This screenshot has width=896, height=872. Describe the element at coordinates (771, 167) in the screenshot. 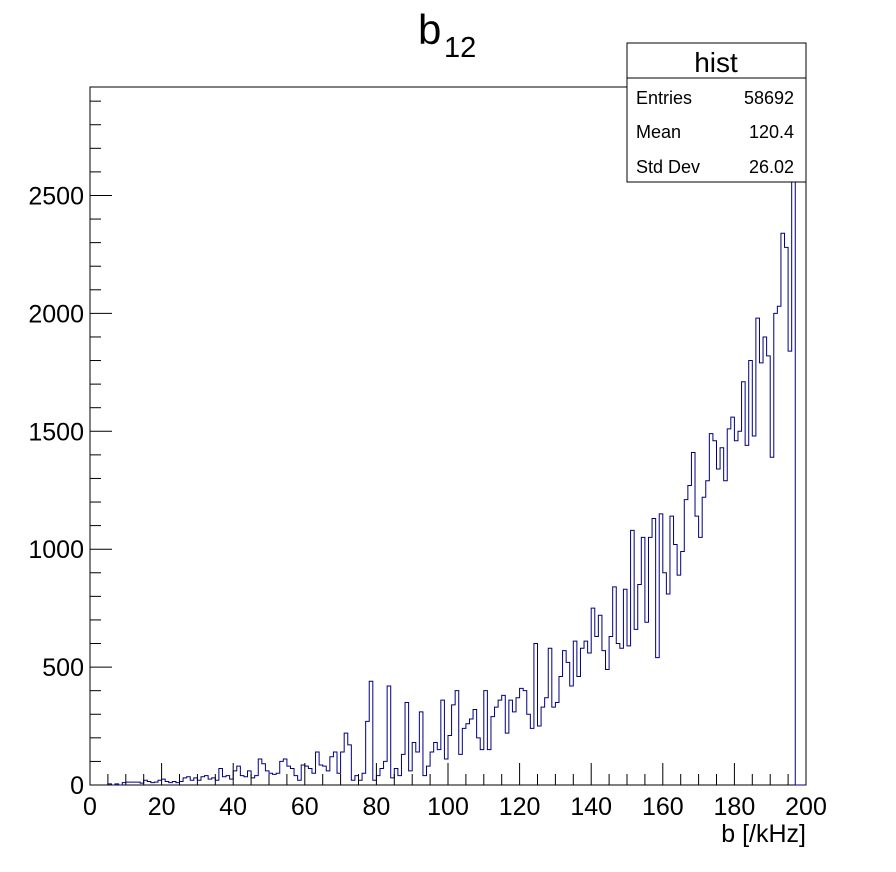

I see `stats-stddev-value: 26.02` at that location.